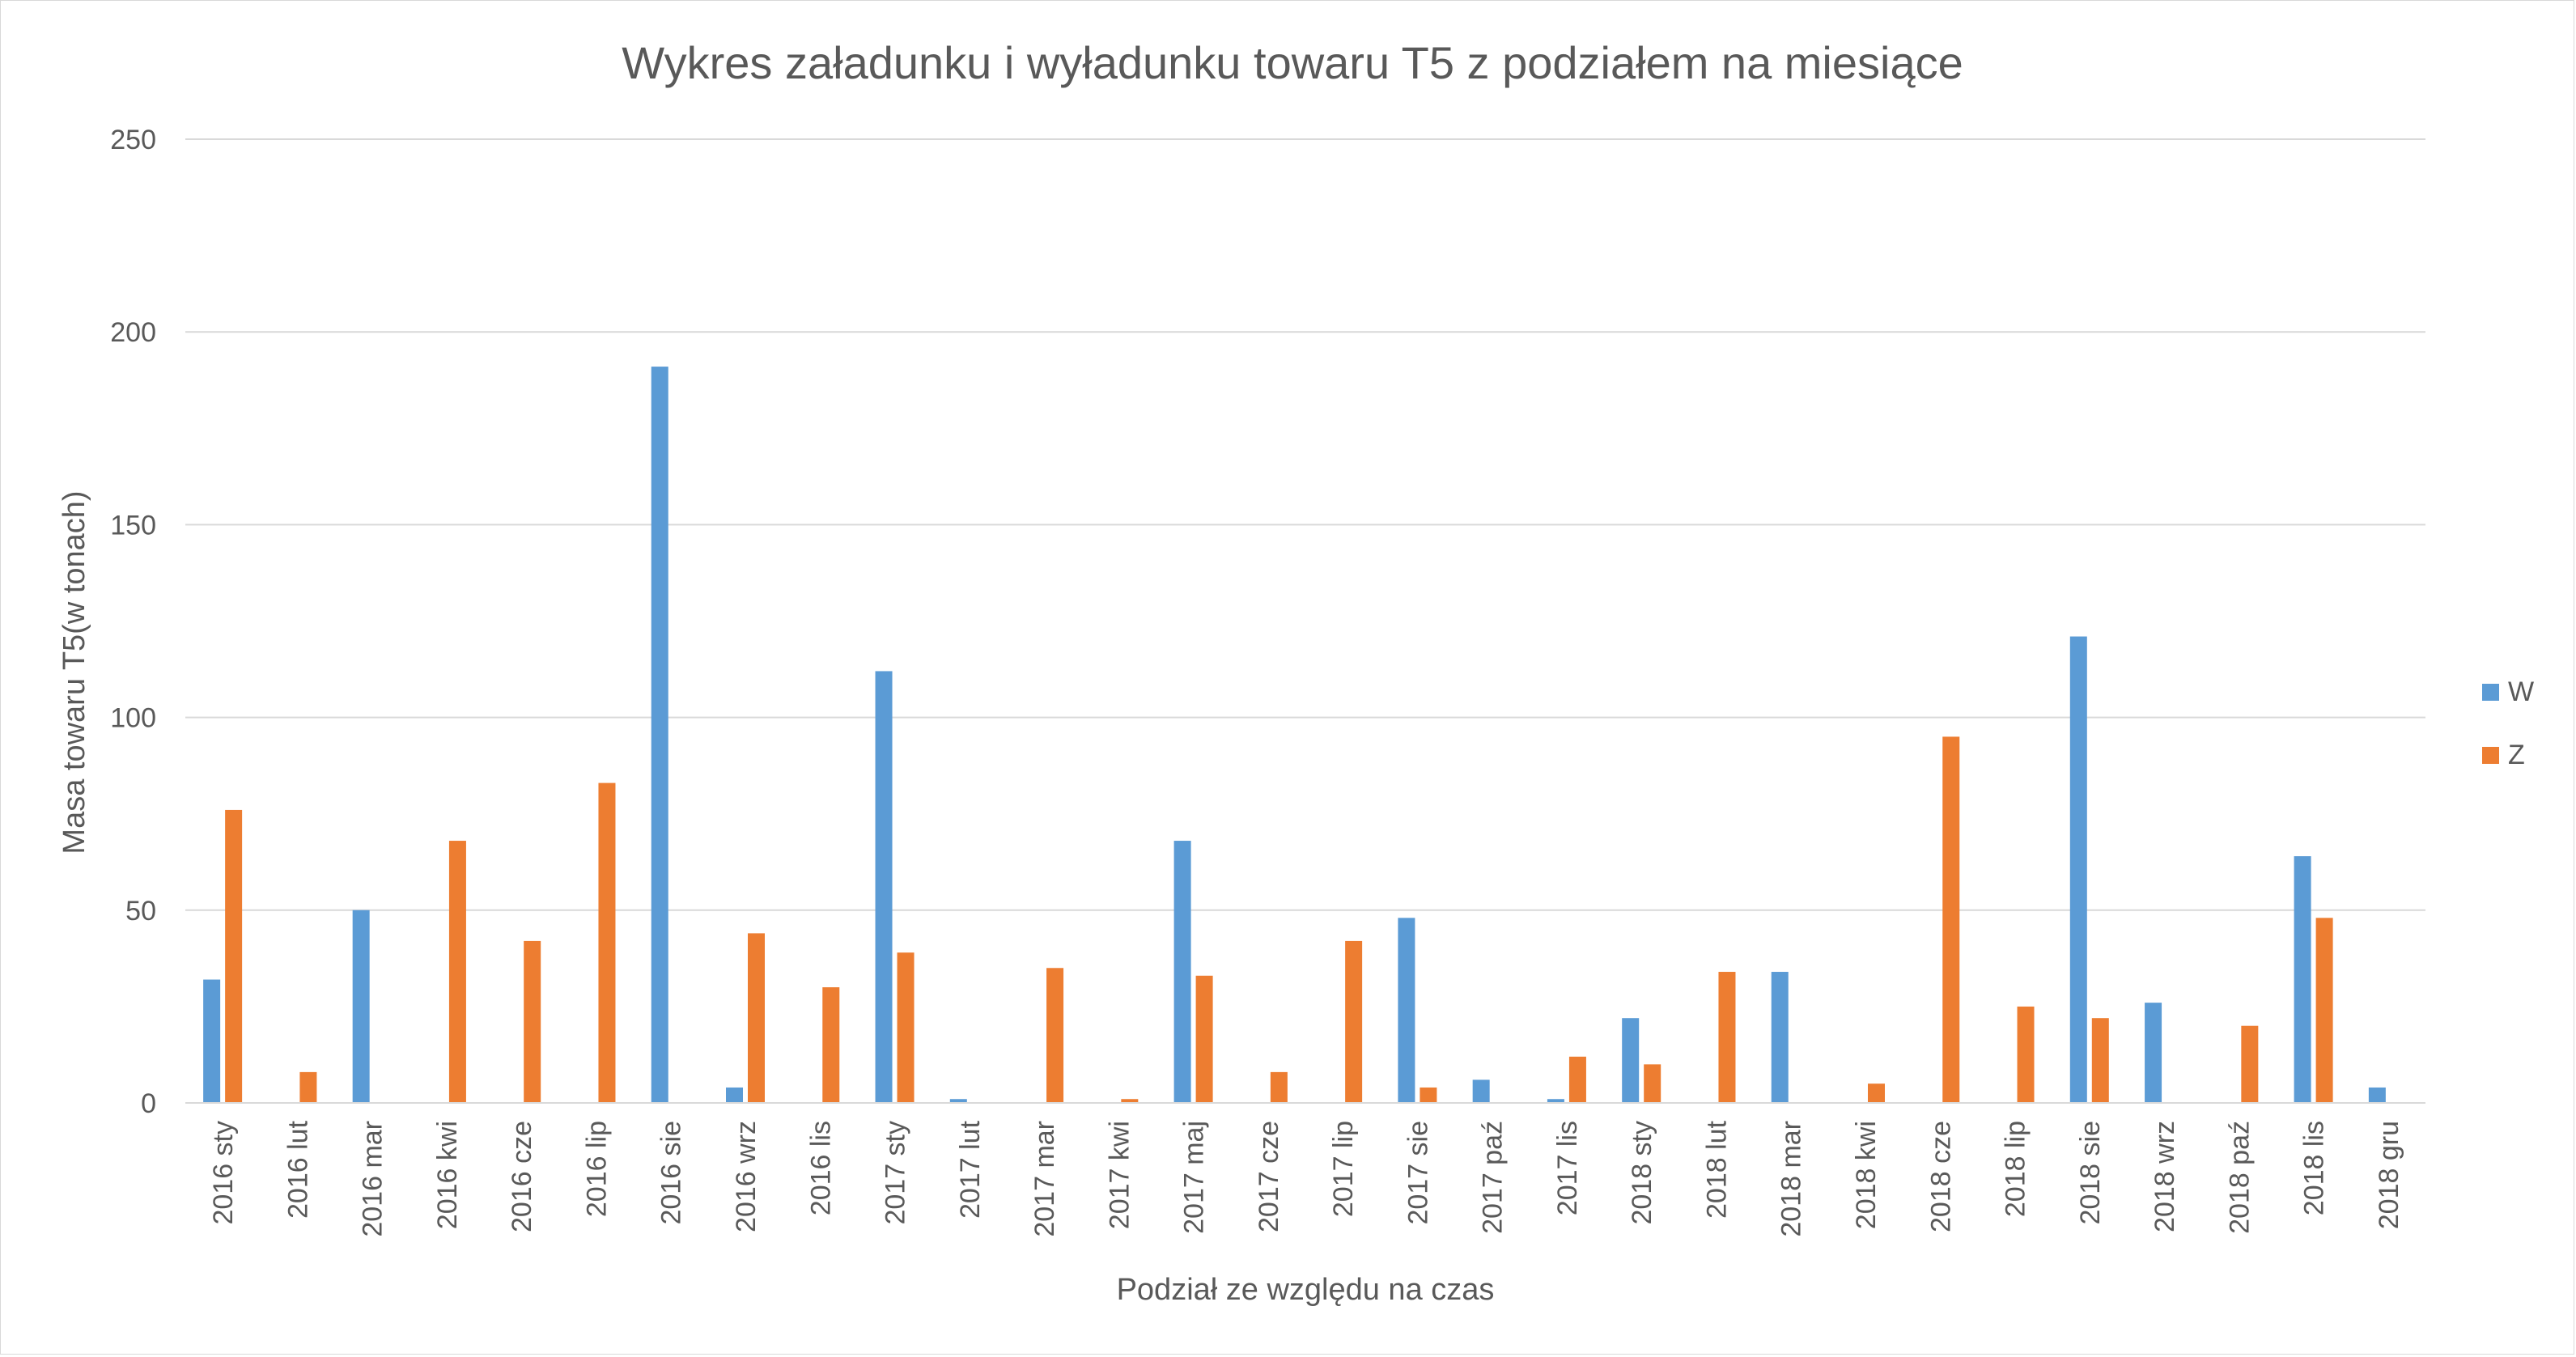  Describe the element at coordinates (896, 1173) in the screenshot. I see `x-tick-label: 2017 sty` at that location.